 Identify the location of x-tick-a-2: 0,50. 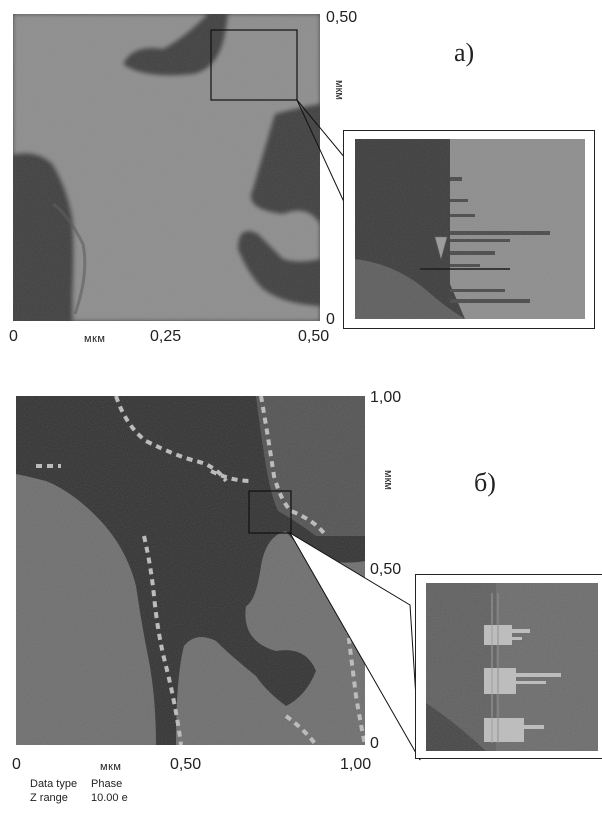
(314, 336).